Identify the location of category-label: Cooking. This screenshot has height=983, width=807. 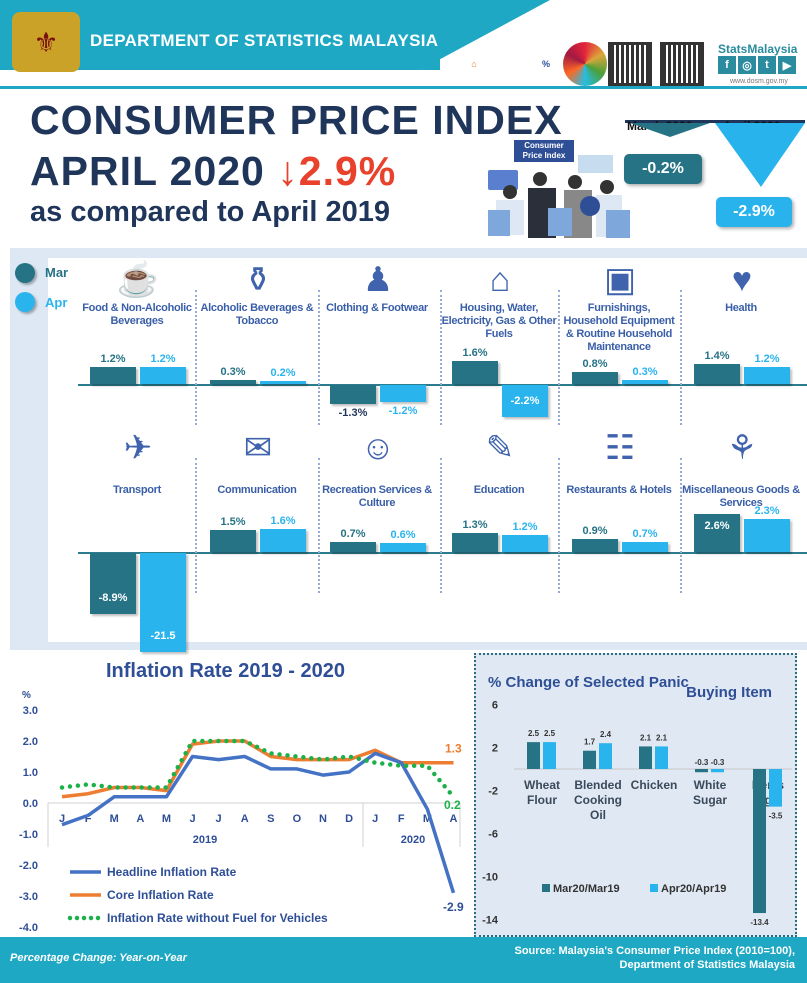
(598, 800).